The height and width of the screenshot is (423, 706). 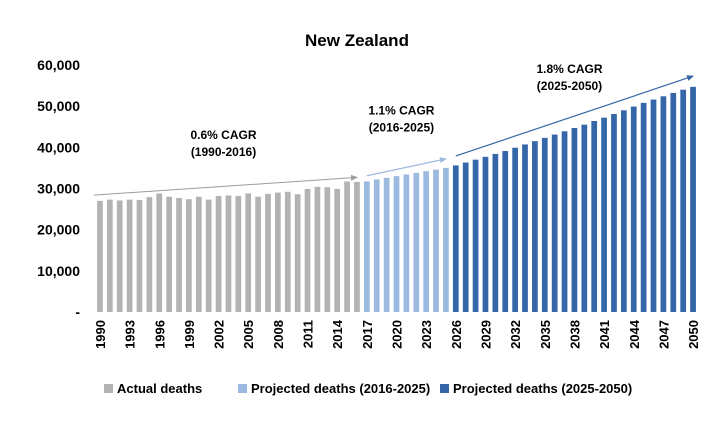 I want to click on bar-1999, so click(x=189, y=255).